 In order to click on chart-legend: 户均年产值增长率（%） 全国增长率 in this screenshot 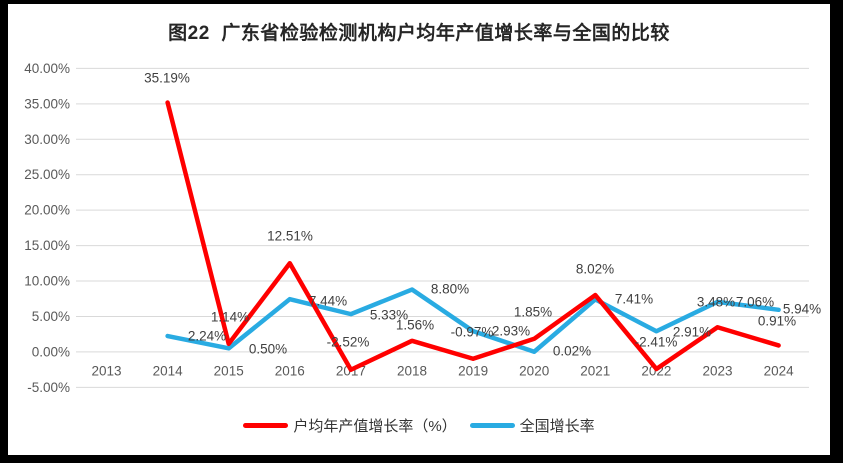, I will do `click(419, 425)`.